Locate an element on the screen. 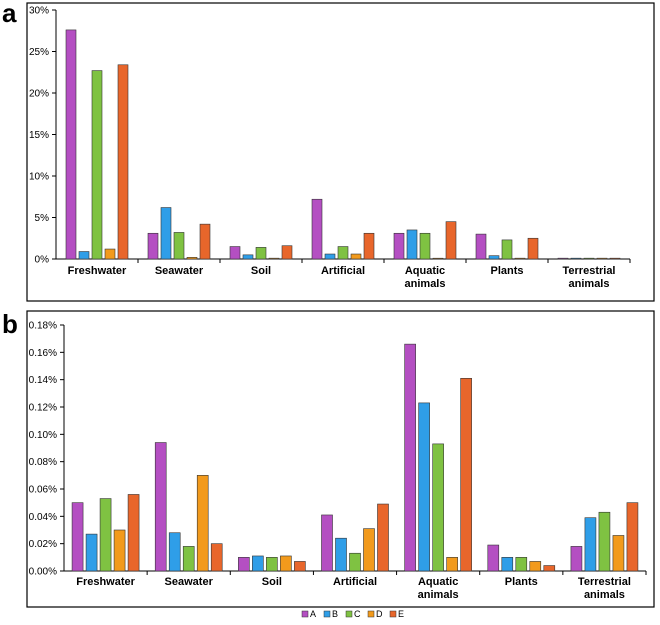 This screenshot has width=660, height=625. legend-label: B is located at coordinates (335, 614).